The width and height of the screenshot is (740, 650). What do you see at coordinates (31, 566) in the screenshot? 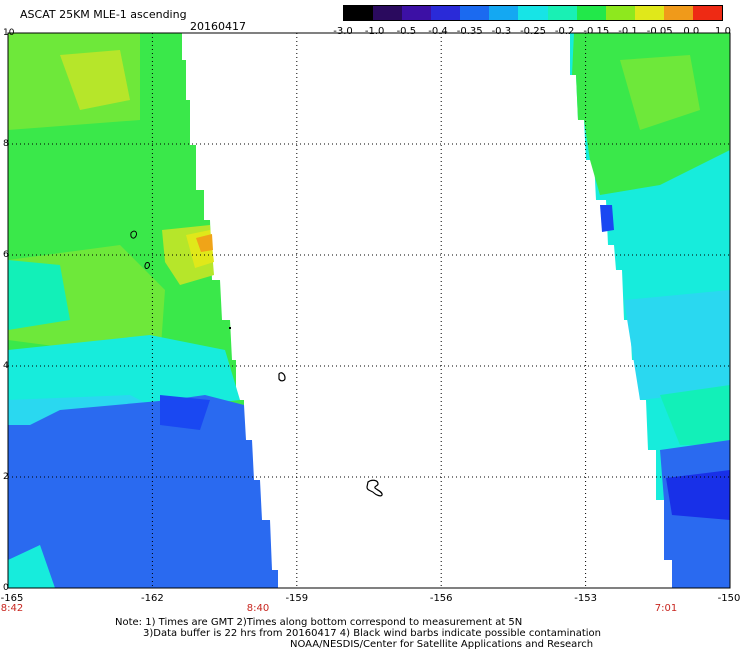
I see `left-swath-corner` at bounding box center [31, 566].